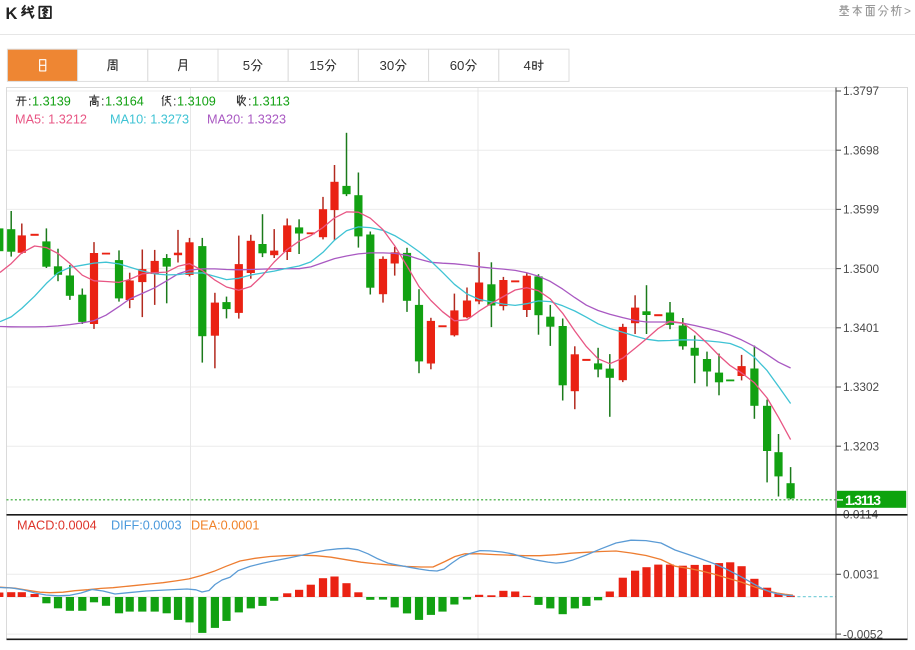 Image resolution: width=915 pixels, height=650 pixels. I want to click on svg-text: 15, so click(316, 65).